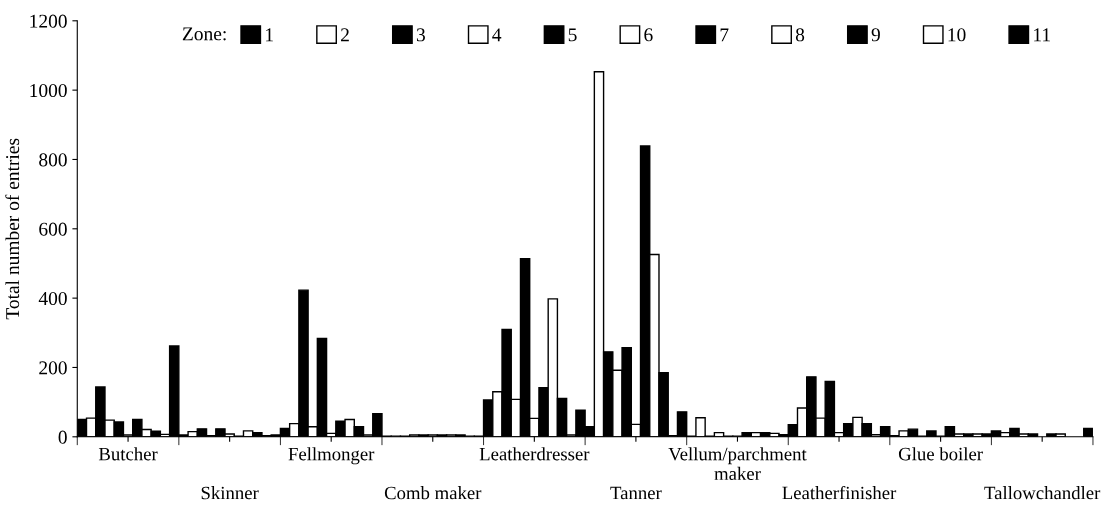 The image size is (1104, 520). What do you see at coordinates (420, 35) in the screenshot?
I see `legend-label: 3` at bounding box center [420, 35].